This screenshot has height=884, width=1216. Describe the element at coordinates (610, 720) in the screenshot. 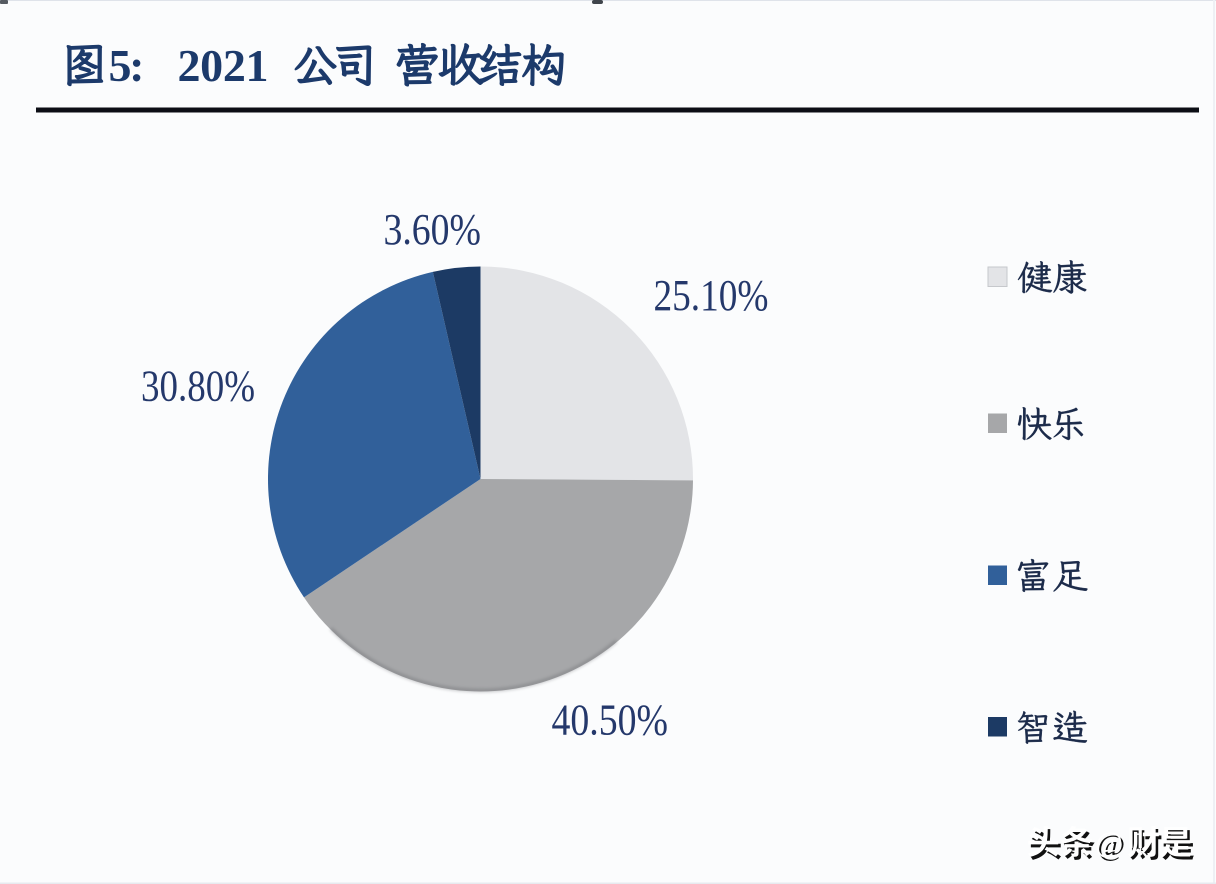

I see `svg-text: 40.50%` at that location.